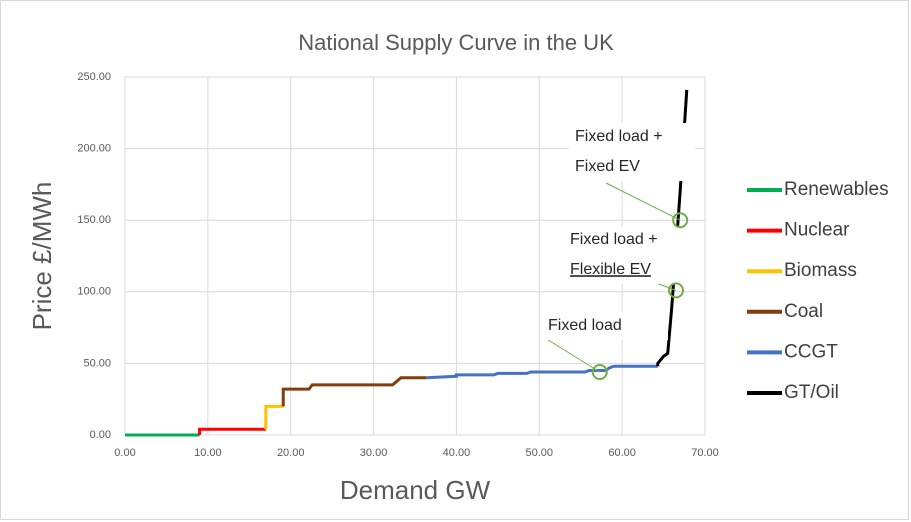  What do you see at coordinates (124, 453) in the screenshot?
I see `x-tick-label: 0.00` at bounding box center [124, 453].